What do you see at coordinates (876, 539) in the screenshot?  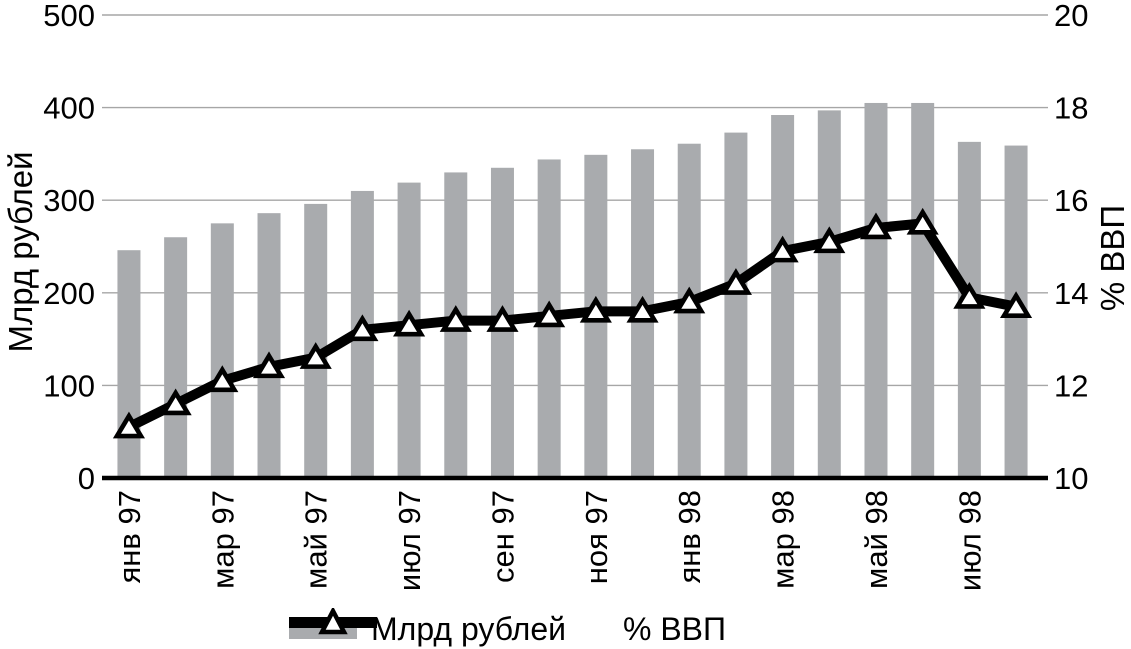 I see `x-axis-tick-label: май 98` at bounding box center [876, 539].